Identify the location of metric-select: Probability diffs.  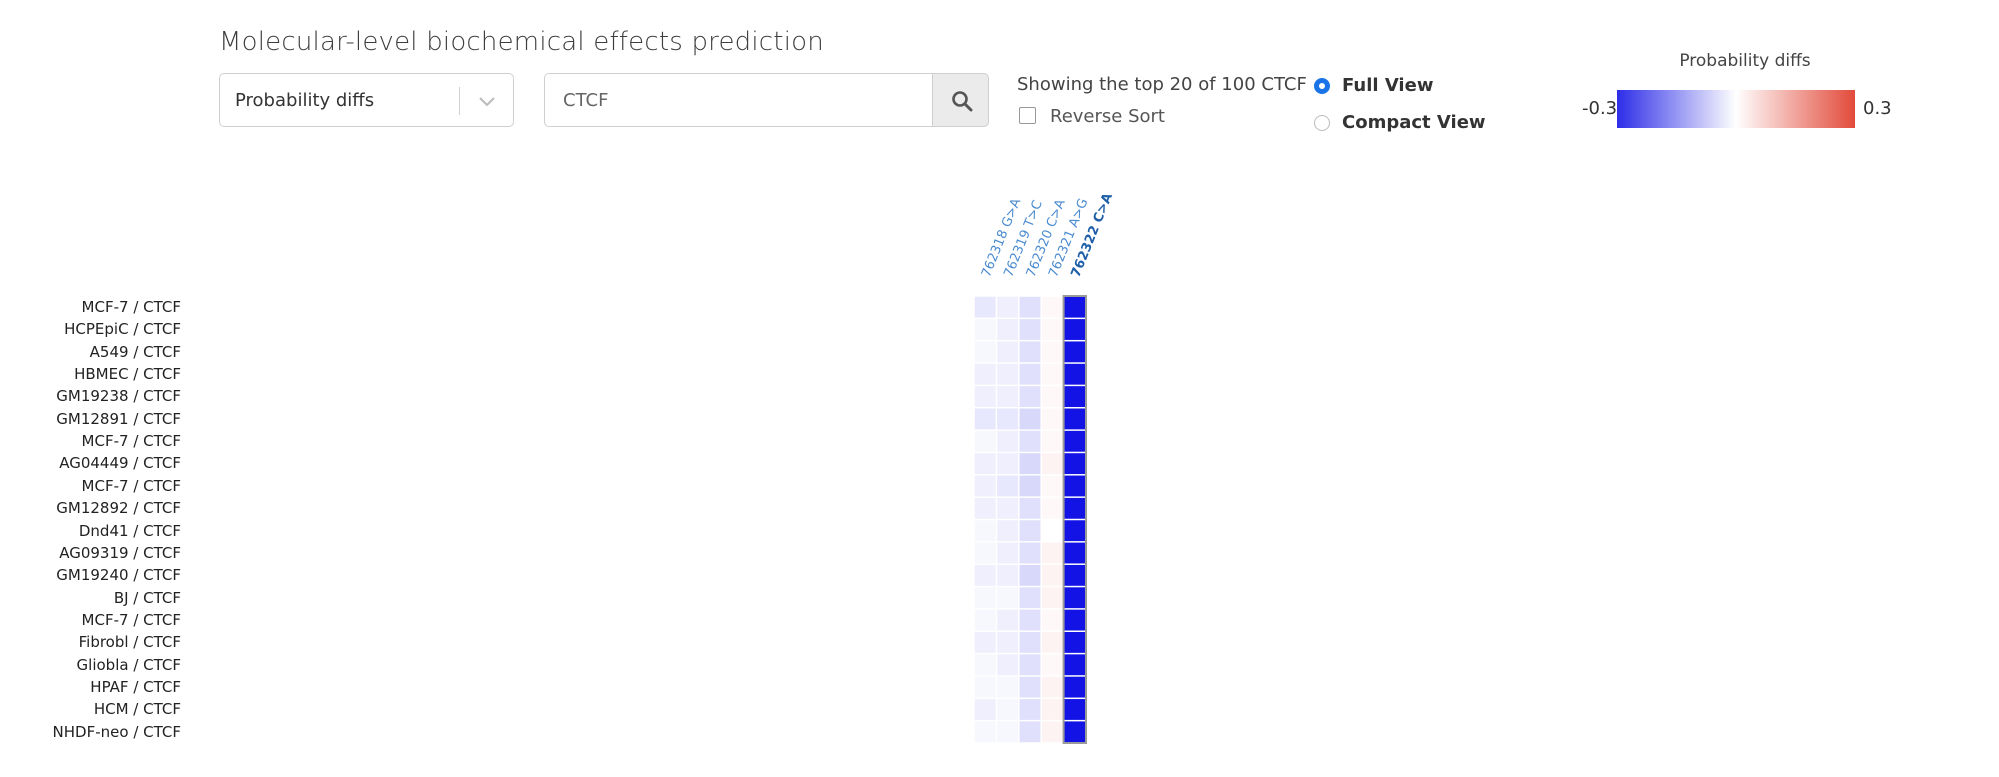
(366, 100).